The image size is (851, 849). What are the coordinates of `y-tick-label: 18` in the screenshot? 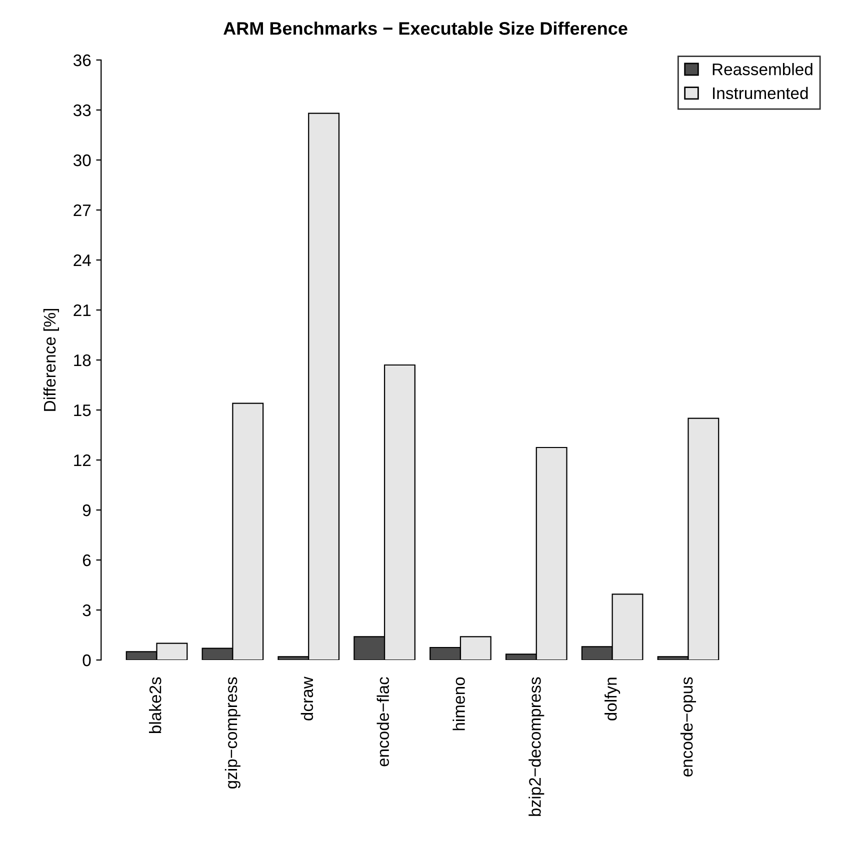 It's located at (82, 360).